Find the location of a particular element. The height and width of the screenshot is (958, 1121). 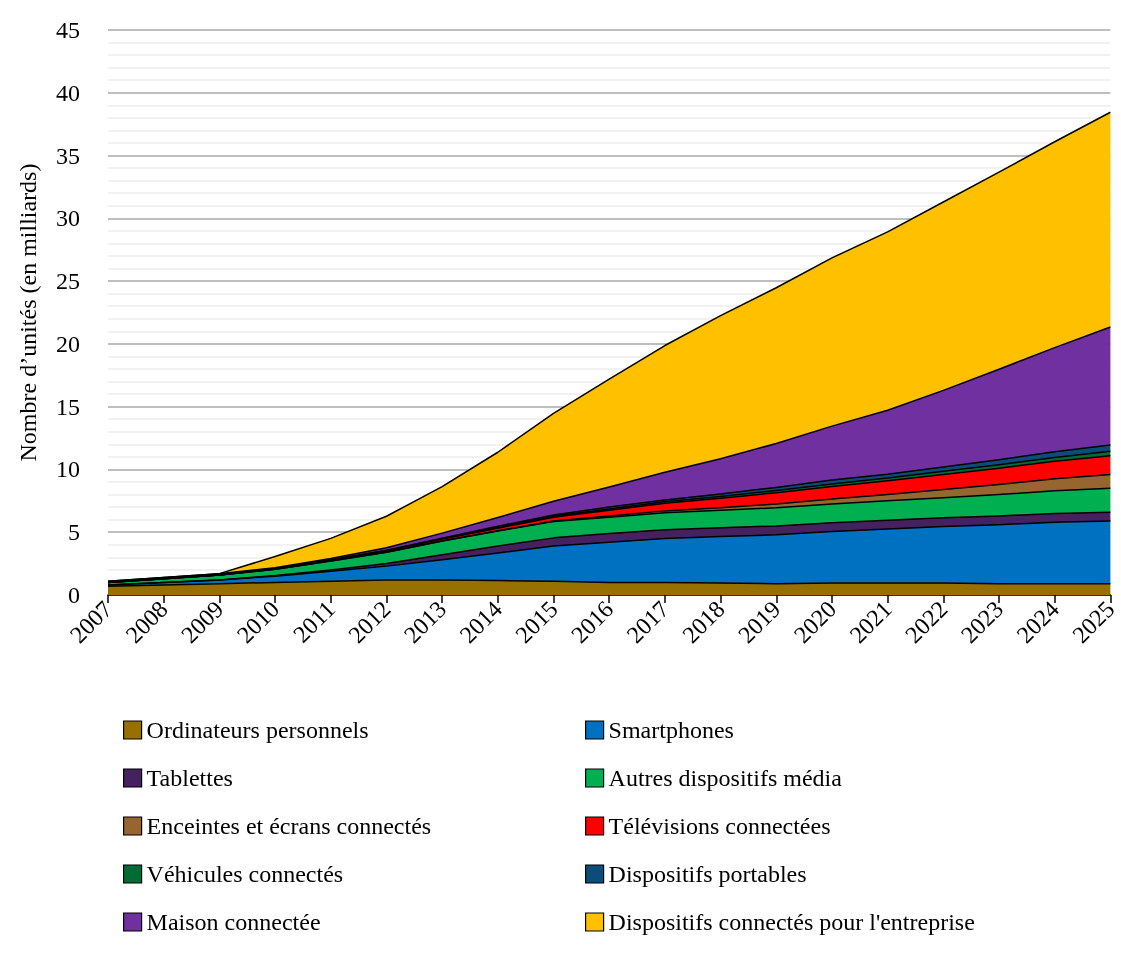

x-tick-label: 2011 is located at coordinates (314, 621).